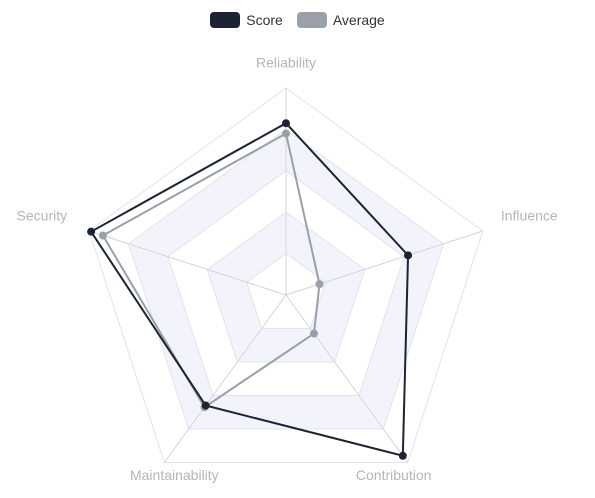 The width and height of the screenshot is (595, 498). What do you see at coordinates (205, 405) in the screenshot?
I see `point-score-maintainability` at bounding box center [205, 405].